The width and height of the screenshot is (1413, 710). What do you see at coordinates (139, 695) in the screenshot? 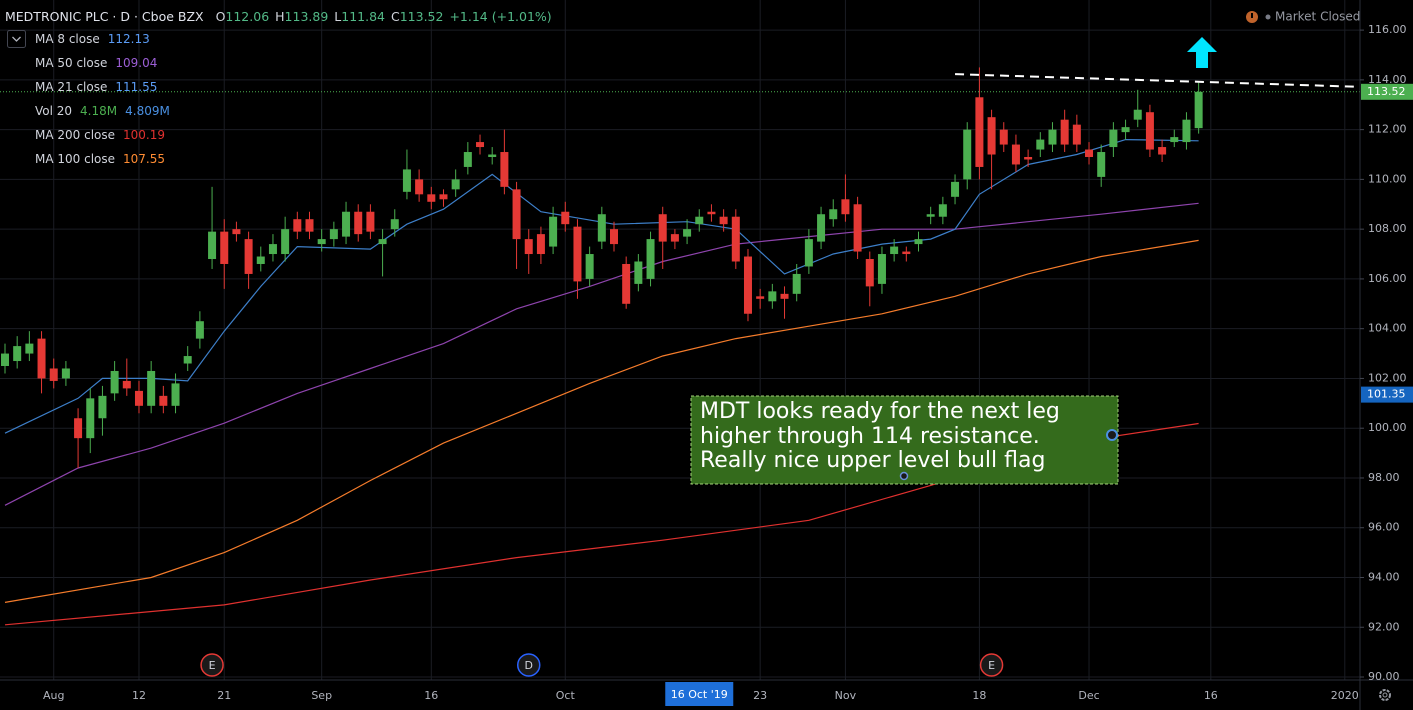
I see `x-tick-label: 12` at bounding box center [139, 695].